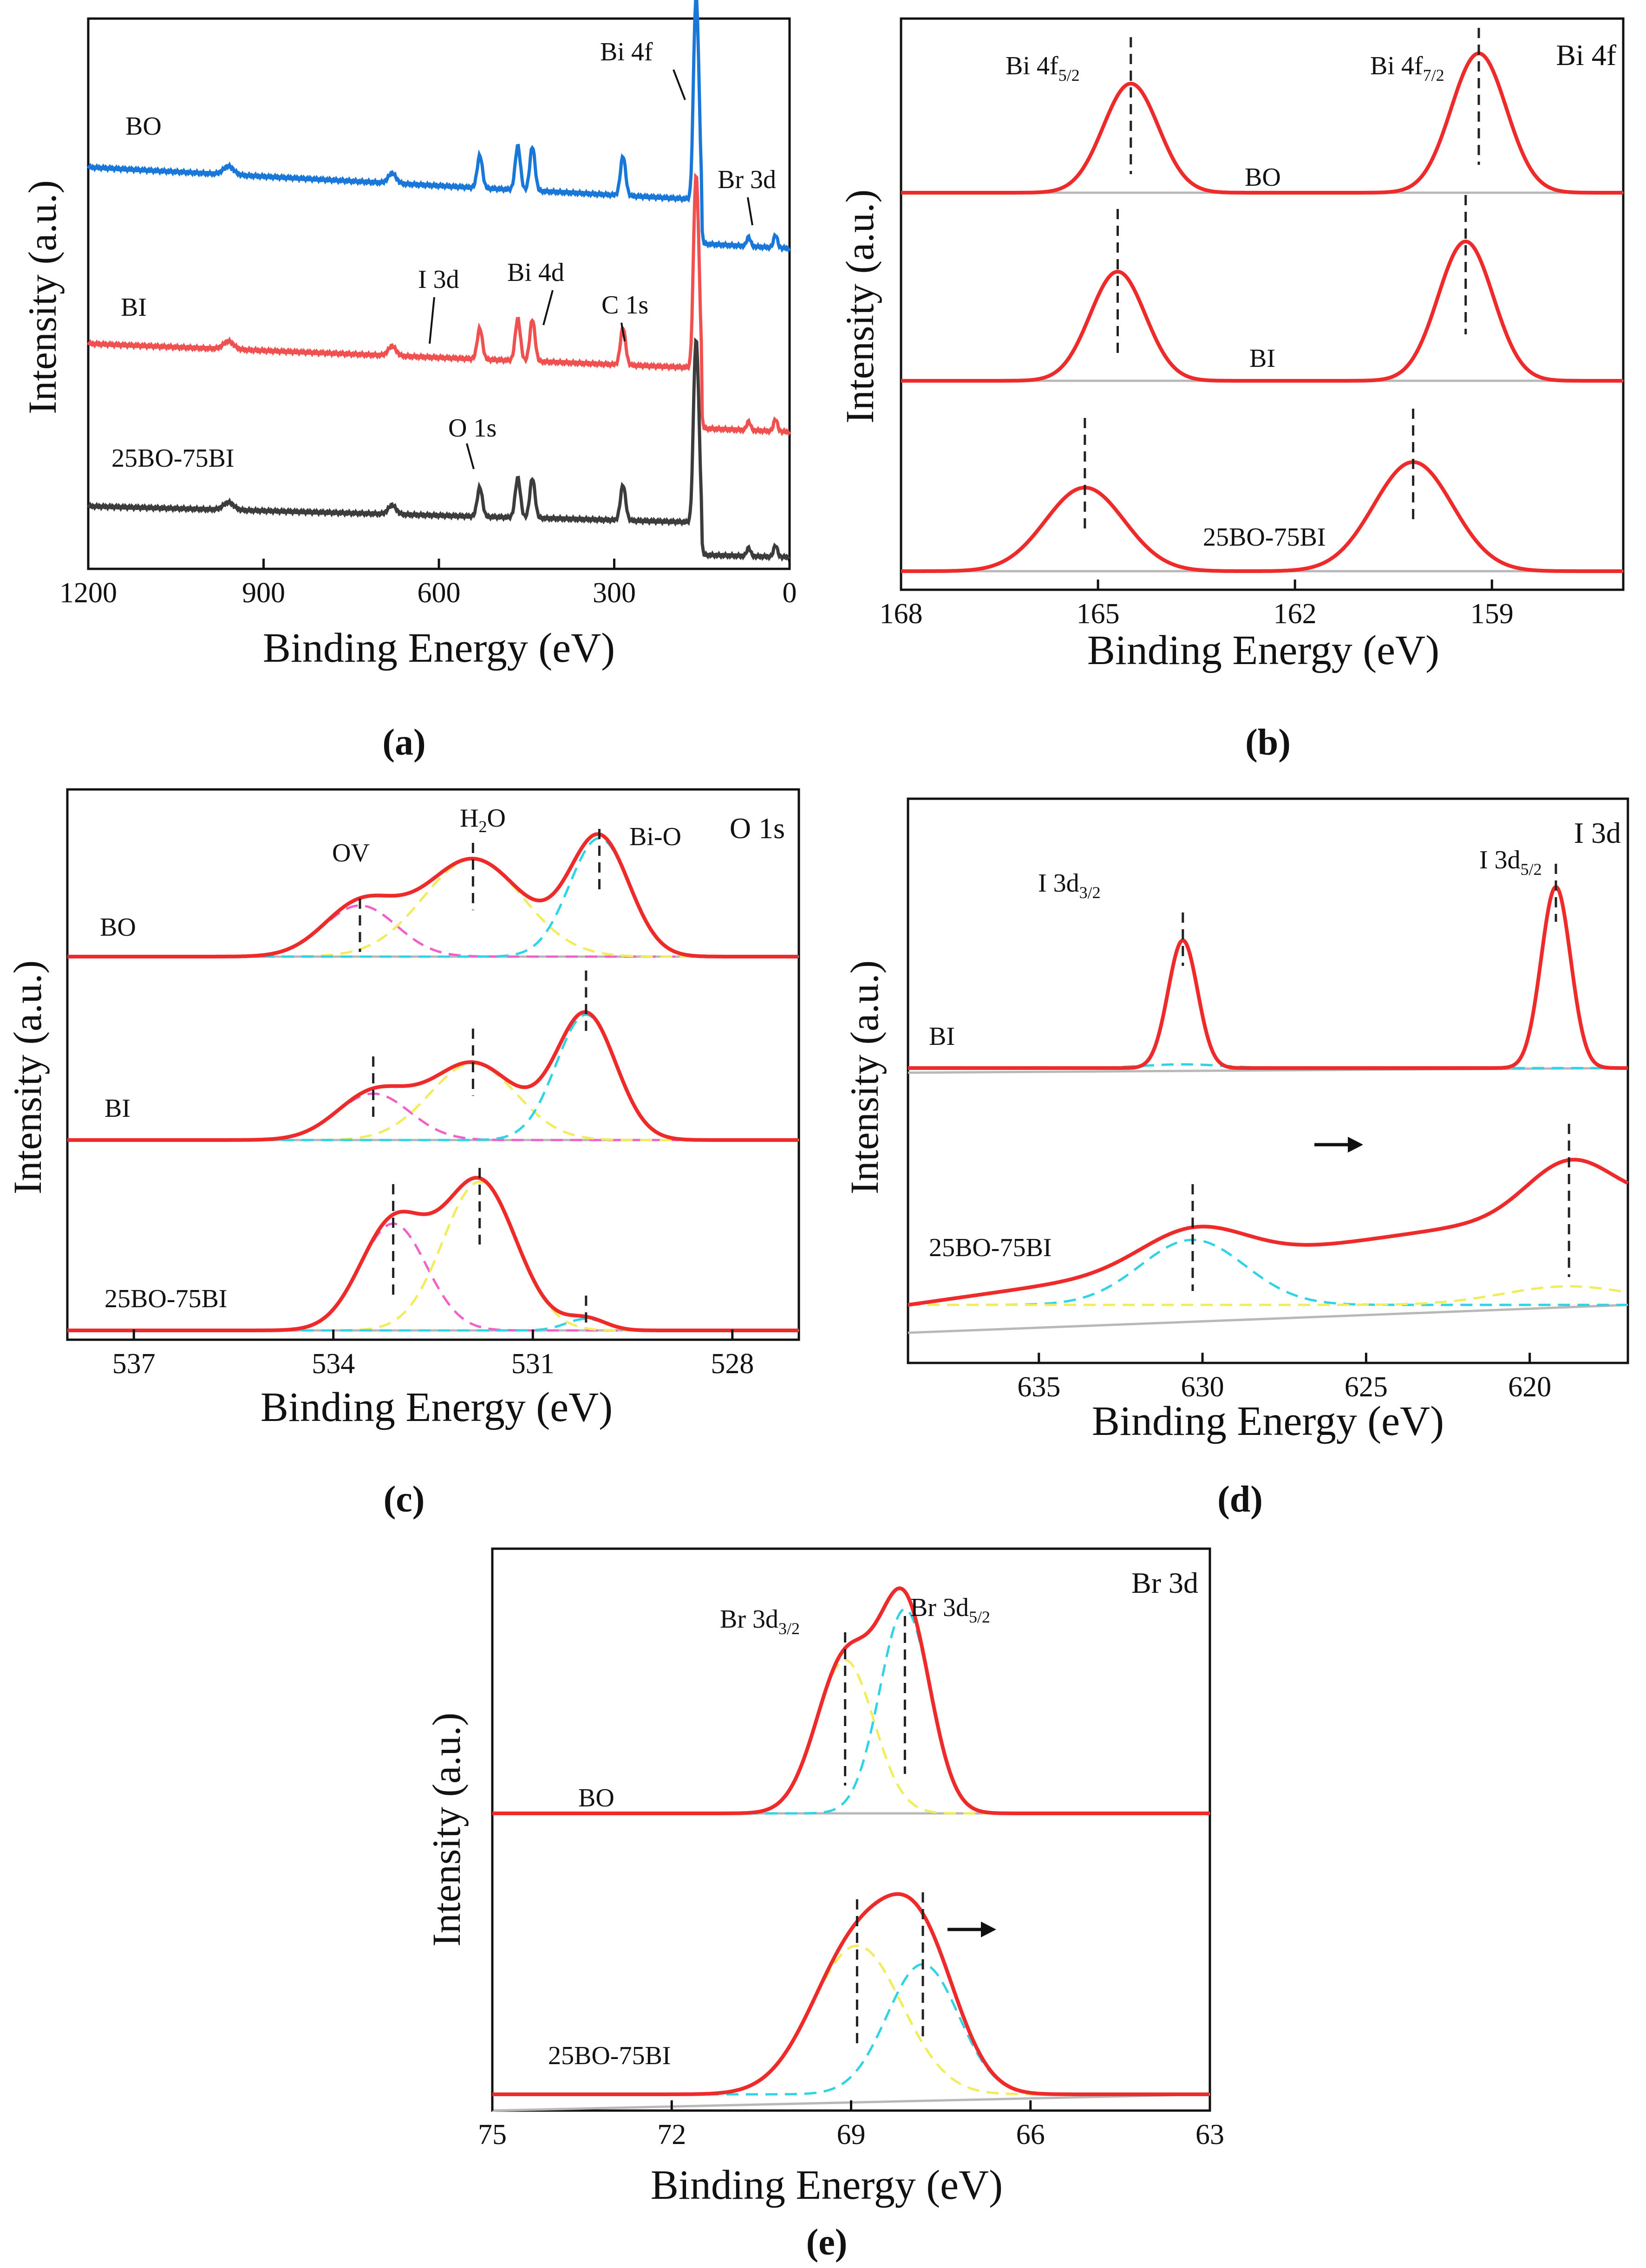 The image size is (1646, 2268). Describe the element at coordinates (1367, 1387) in the screenshot. I see `x-tick-label: 625` at that location.